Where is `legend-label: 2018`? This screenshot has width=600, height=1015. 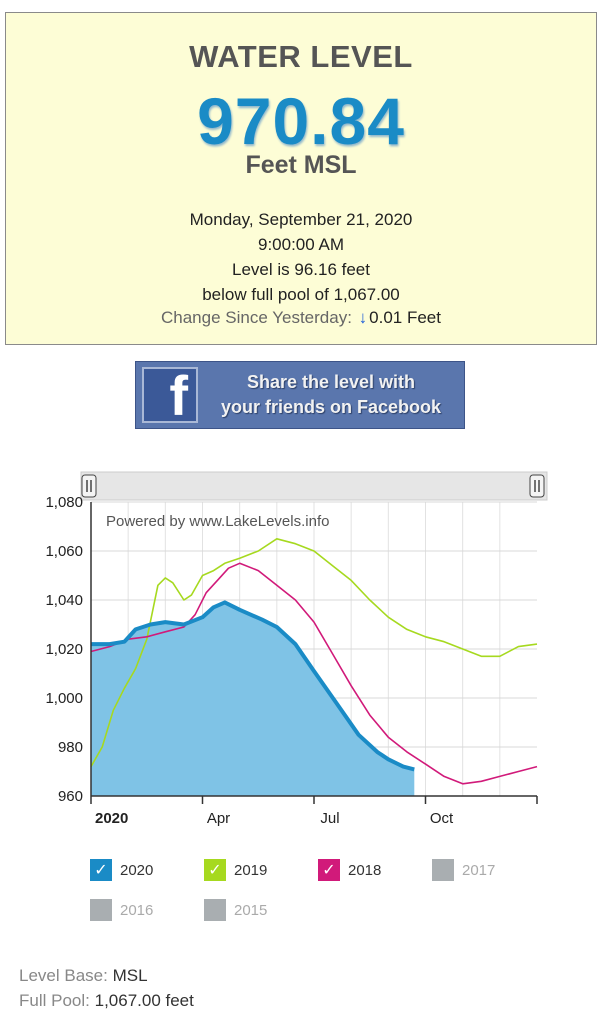
legend-label: 2018 is located at coordinates (365, 870).